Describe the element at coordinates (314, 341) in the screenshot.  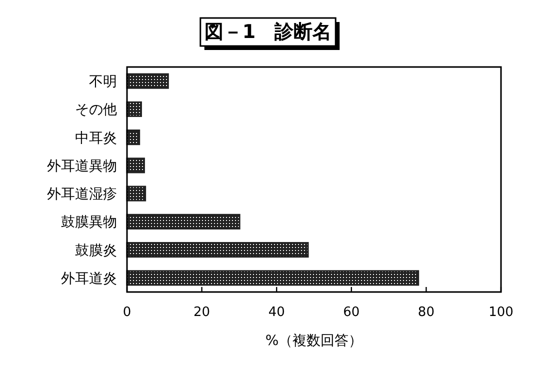
I see `x-axis-title: %（複数回答）` at that location.